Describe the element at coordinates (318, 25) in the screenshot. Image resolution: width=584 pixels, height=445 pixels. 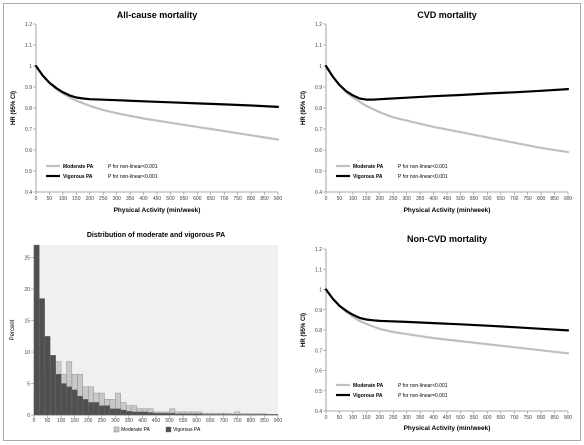
I see `y-tick-label: 1.2` at that location.